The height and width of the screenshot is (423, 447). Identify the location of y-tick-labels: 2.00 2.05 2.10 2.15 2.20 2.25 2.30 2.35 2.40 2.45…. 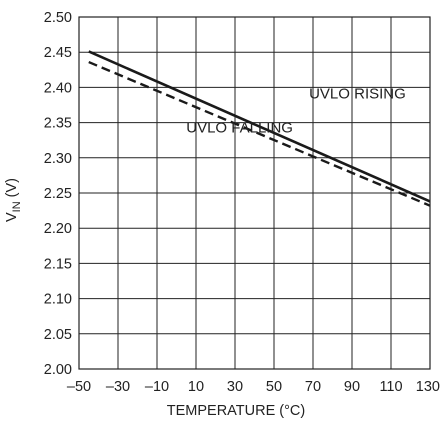
(58, 194).